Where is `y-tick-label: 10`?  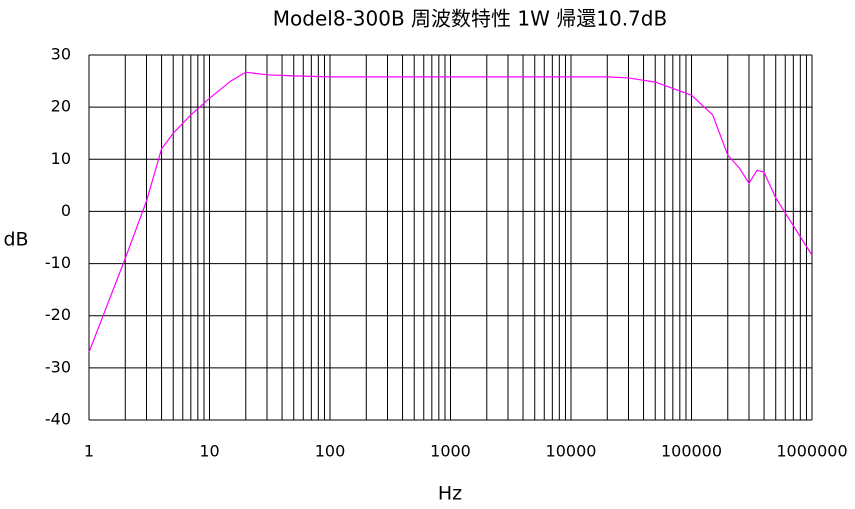 y-tick-label: 10 is located at coordinates (61, 158).